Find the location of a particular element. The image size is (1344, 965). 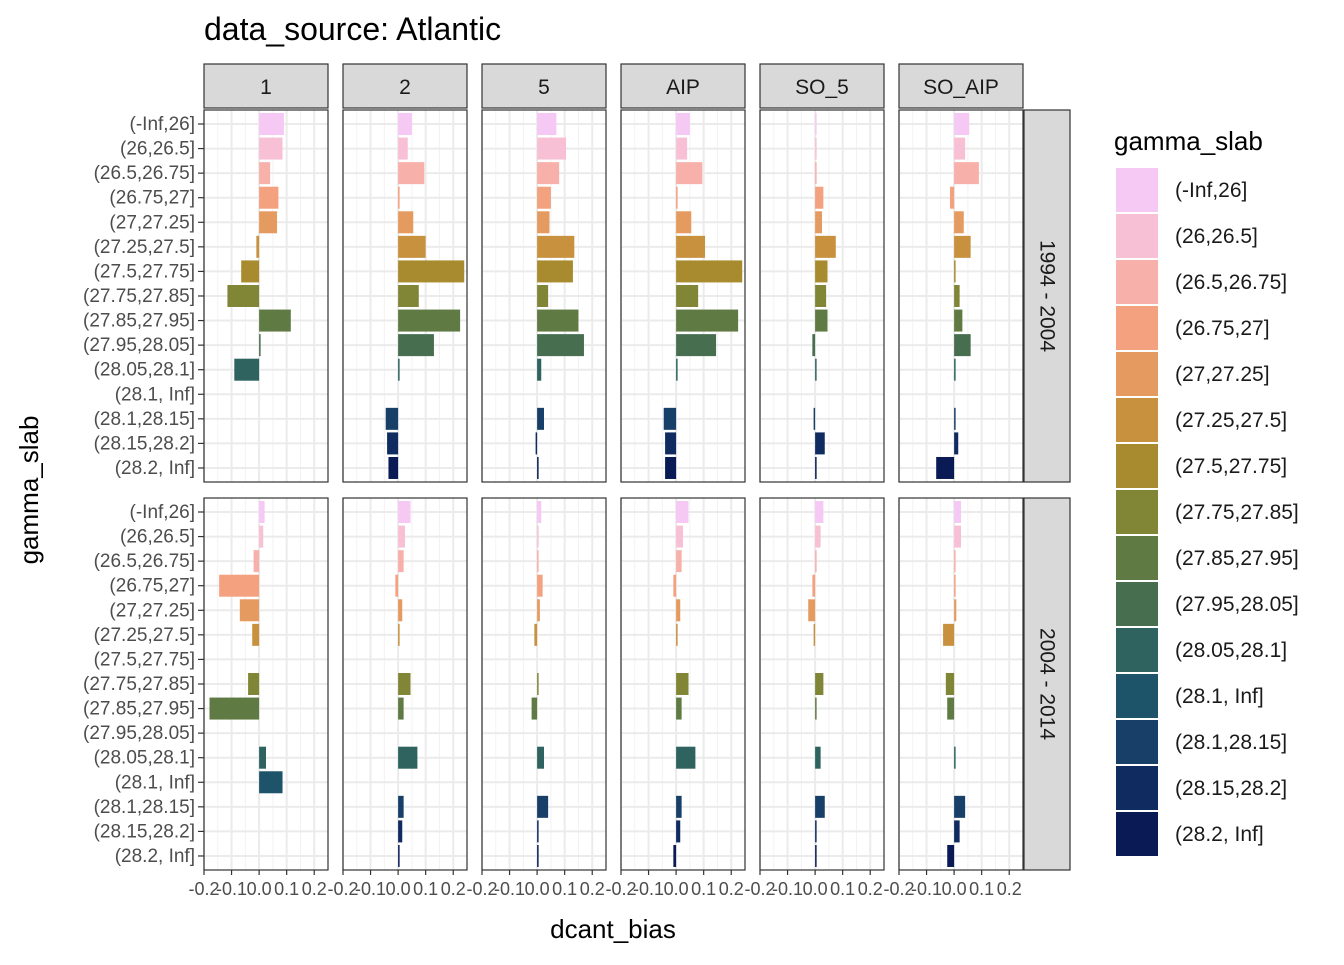

legend-label: (28.15,28.2] is located at coordinates (1231, 788).